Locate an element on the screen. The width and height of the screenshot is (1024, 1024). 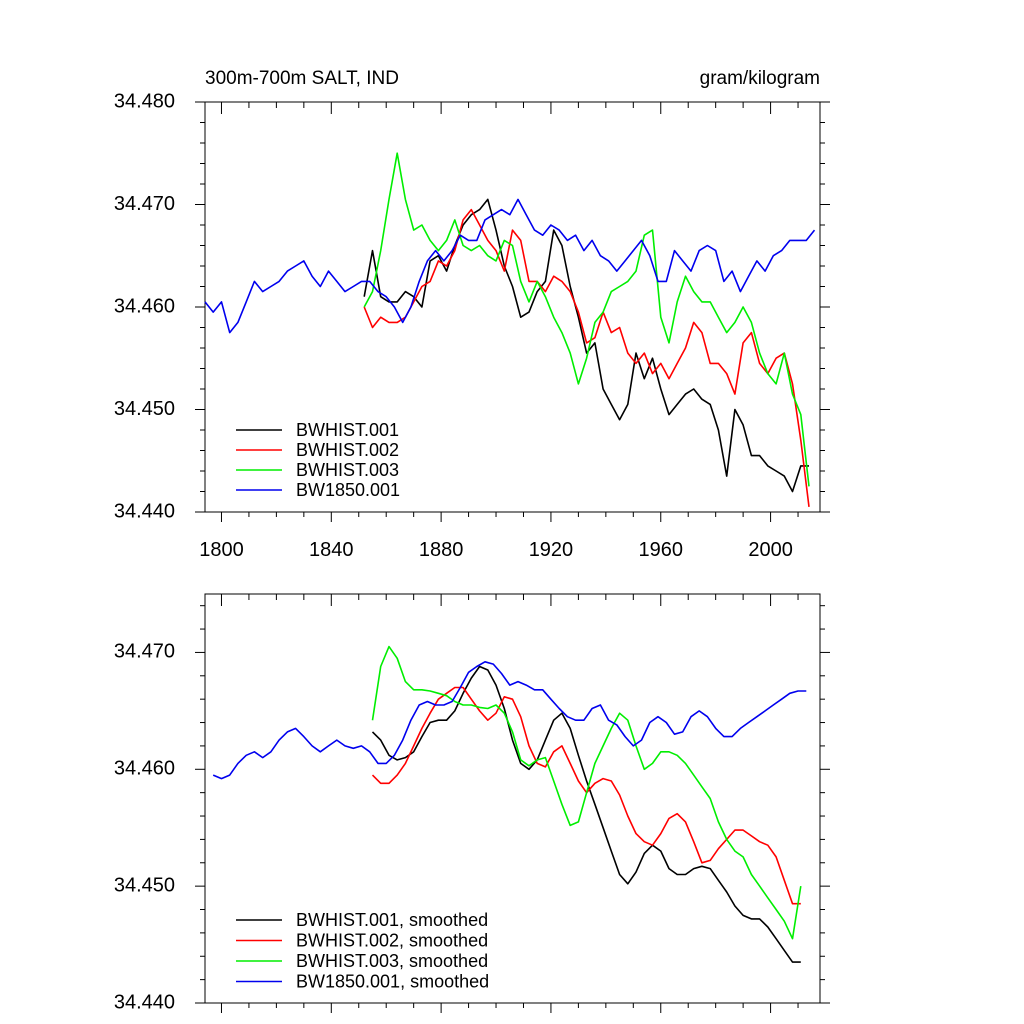
series-line-bwhist-003-smoothed is located at coordinates (586, 792).